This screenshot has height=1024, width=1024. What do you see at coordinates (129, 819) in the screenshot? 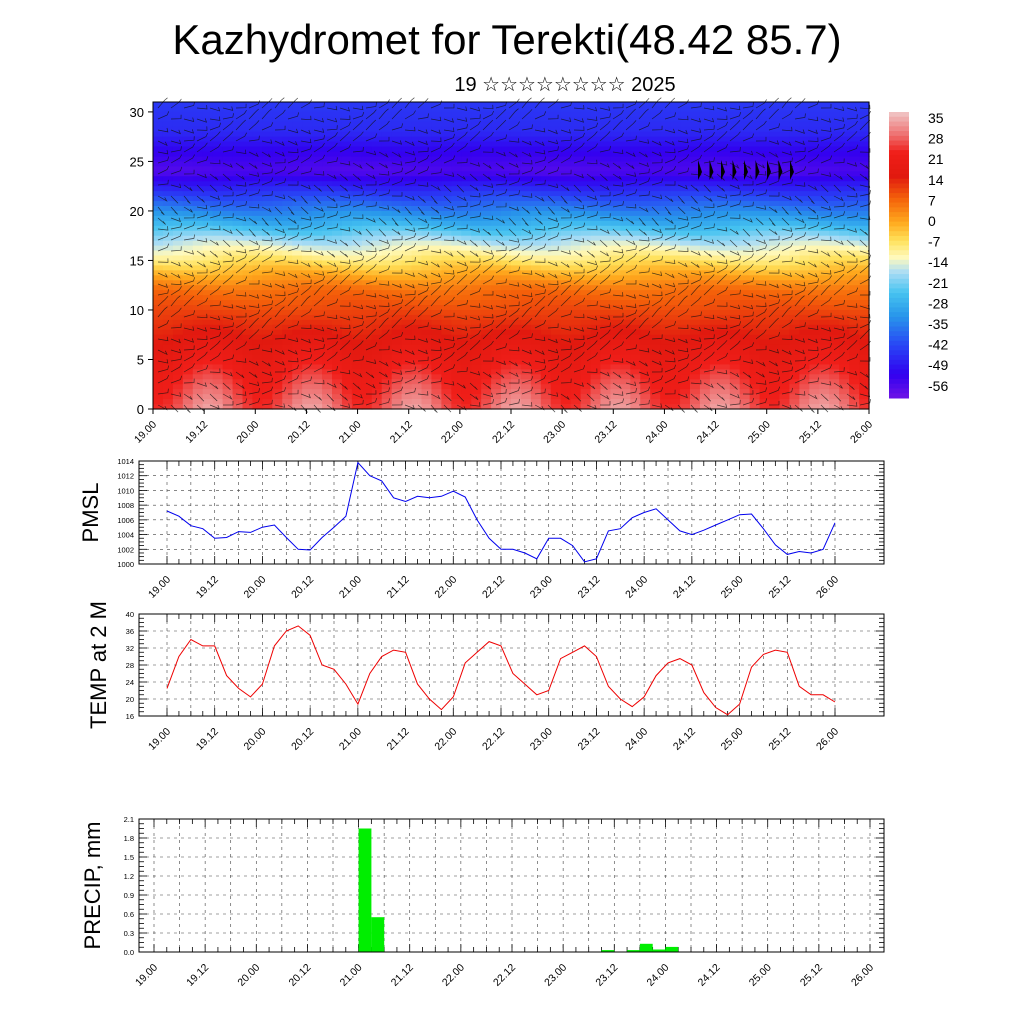
I see `y-tick-label: 2.1` at bounding box center [129, 819].